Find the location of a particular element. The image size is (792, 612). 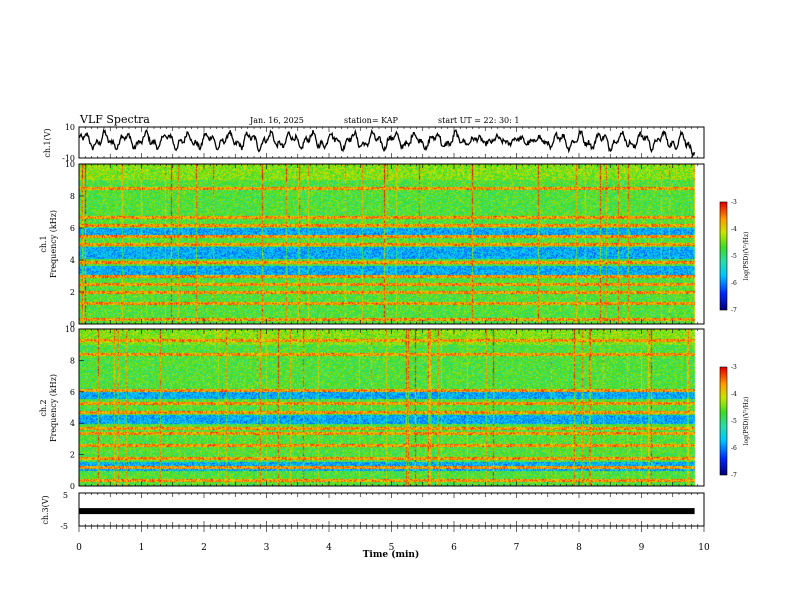

ch1-spectrogram-ylabel-frequency: Frequency (kHz) is located at coordinates (53, 244).